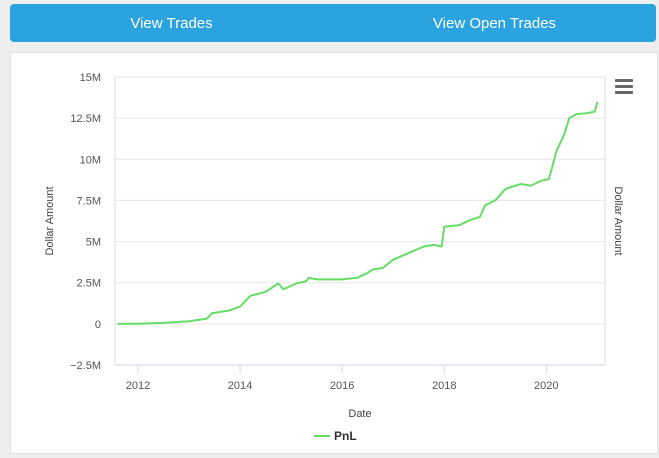 The height and width of the screenshot is (458, 659). I want to click on x-tick-label: 2016, so click(342, 386).